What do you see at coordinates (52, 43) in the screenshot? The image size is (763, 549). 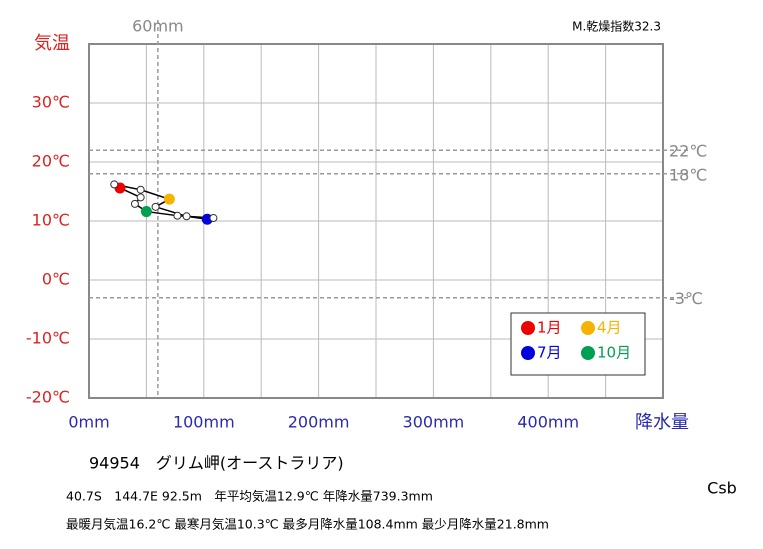 I see `y-axis-label: 気温` at bounding box center [52, 43].